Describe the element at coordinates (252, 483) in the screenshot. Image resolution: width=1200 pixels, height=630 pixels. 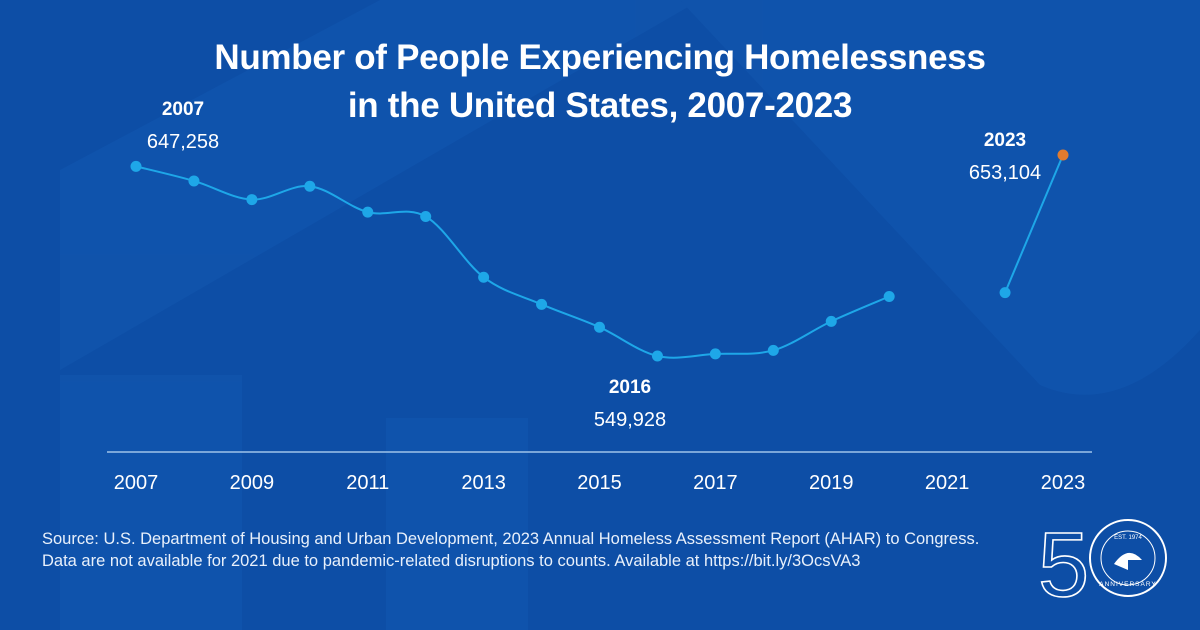
I see `x-tick-label-2009: 2009` at that location.